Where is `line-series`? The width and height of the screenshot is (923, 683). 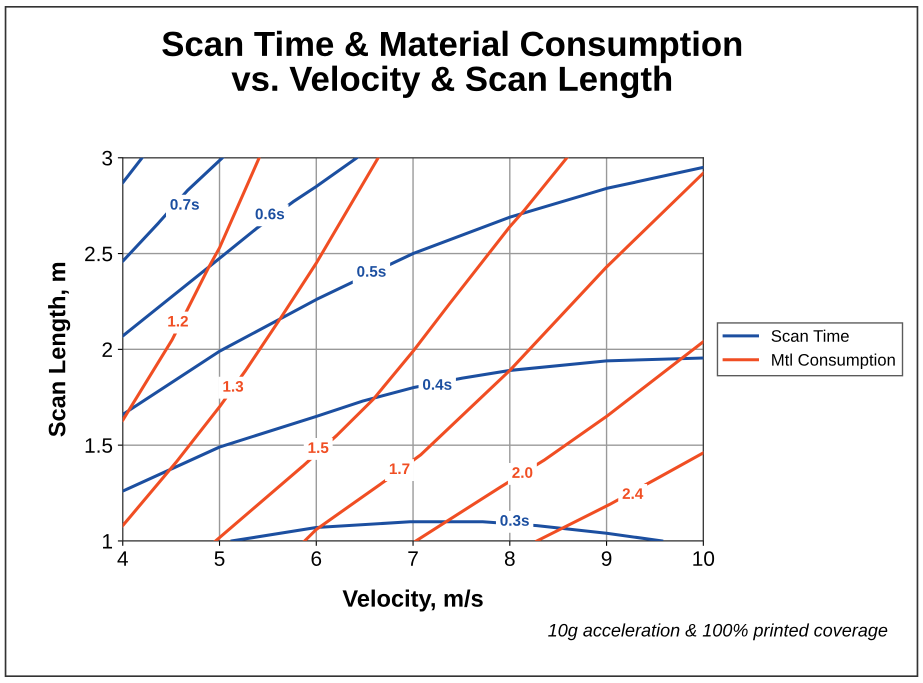
line-series is located at coordinates (559, 440).